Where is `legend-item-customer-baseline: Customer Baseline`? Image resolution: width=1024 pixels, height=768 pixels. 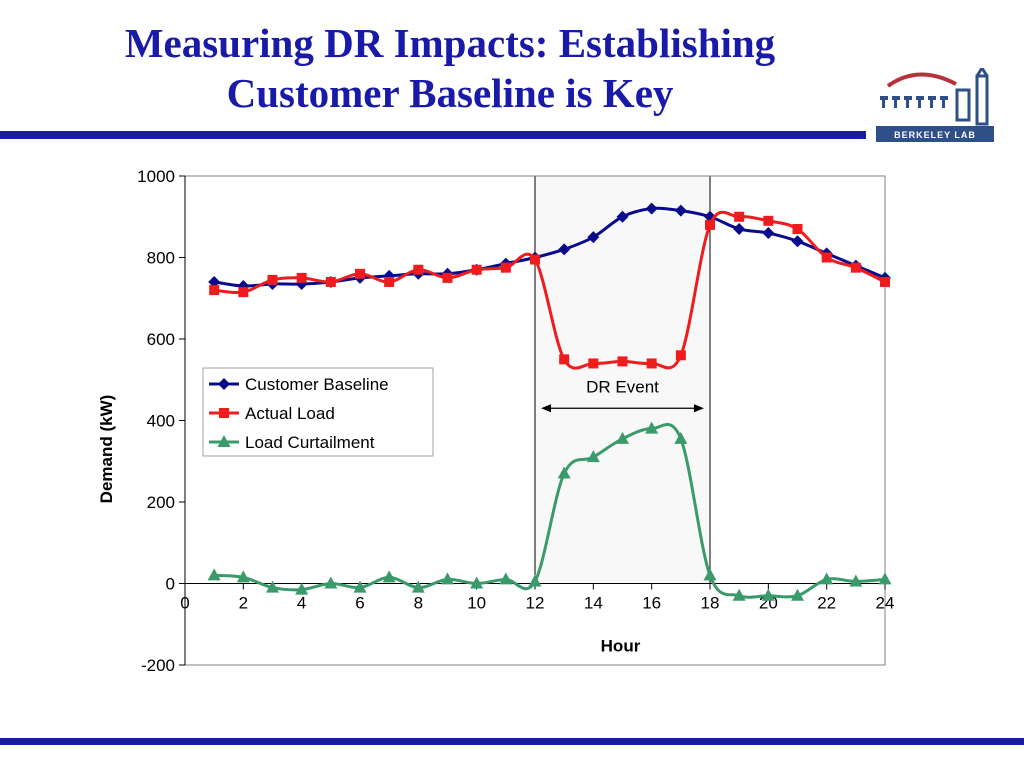 legend-item-customer-baseline: Customer Baseline is located at coordinates (299, 384).